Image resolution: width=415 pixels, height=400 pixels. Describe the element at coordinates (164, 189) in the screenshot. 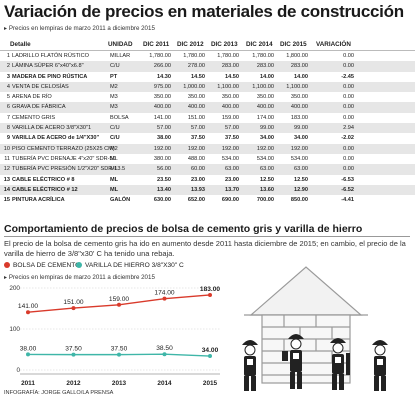

I see `row-value: 13.40` at that location.